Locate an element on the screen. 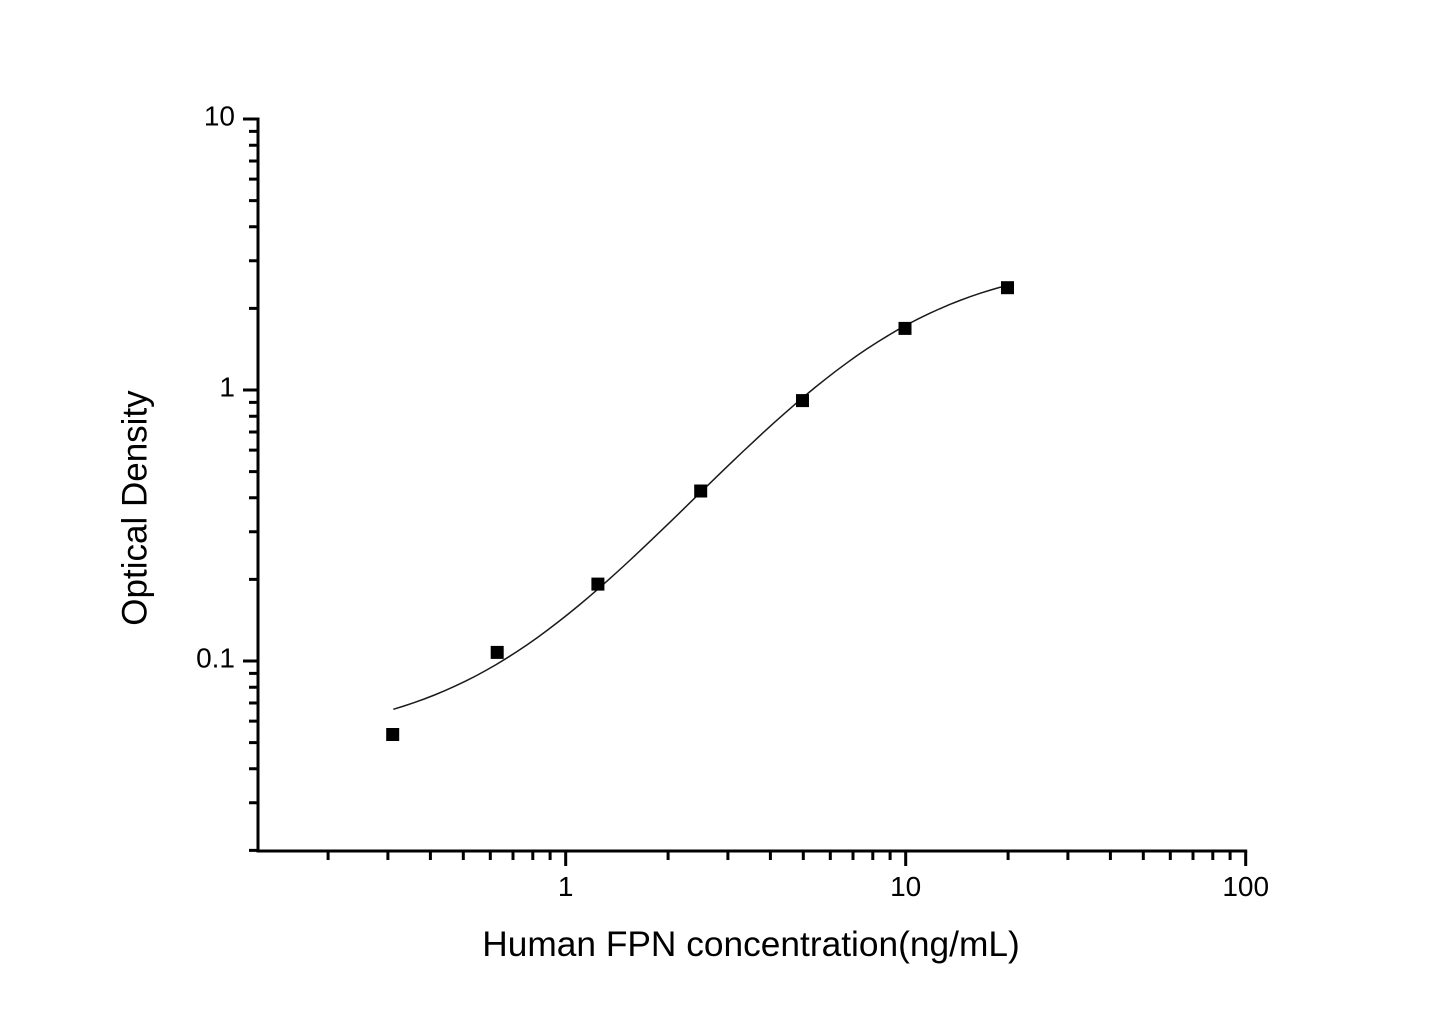 This screenshot has width=1445, height=1021. svg-text: 0.1 is located at coordinates (215, 658).